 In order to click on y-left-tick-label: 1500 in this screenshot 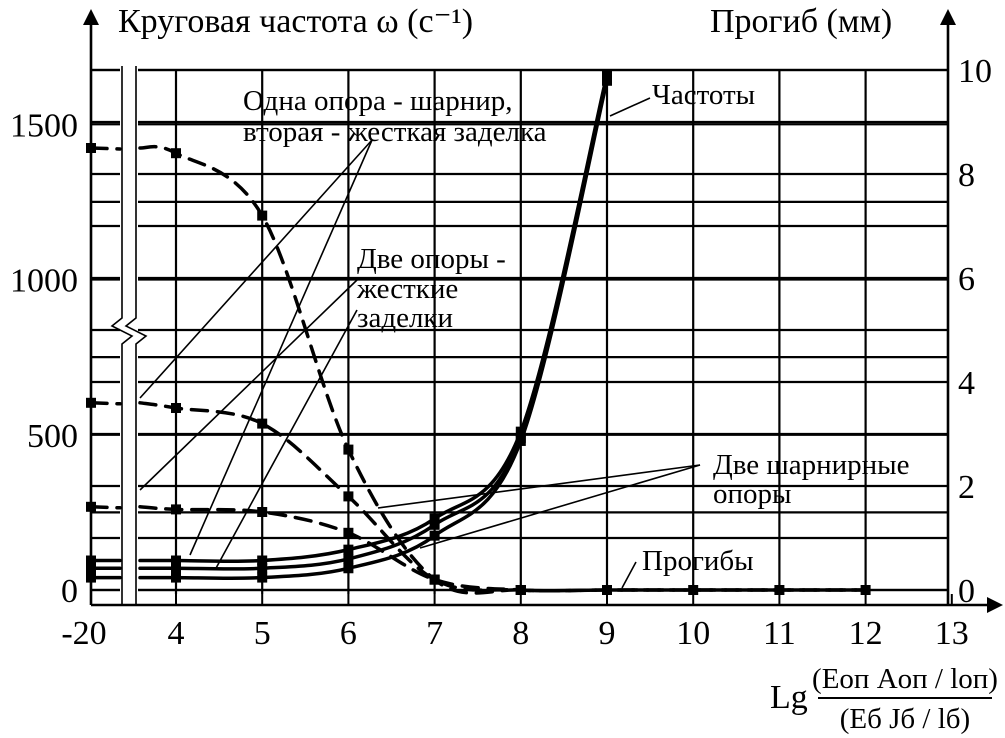, I will do `click(44, 125)`.